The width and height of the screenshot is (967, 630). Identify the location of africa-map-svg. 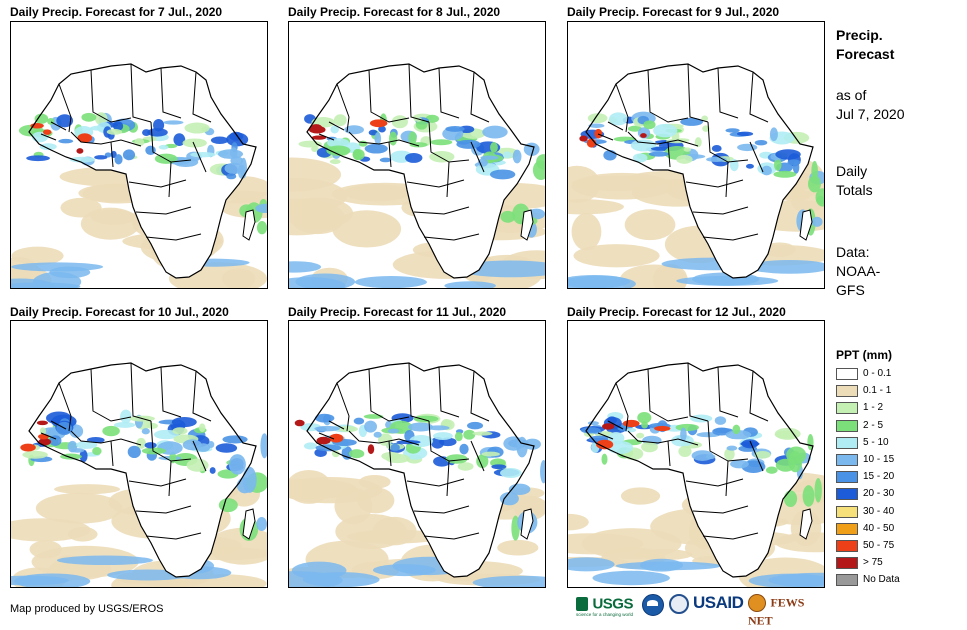
(139, 474).